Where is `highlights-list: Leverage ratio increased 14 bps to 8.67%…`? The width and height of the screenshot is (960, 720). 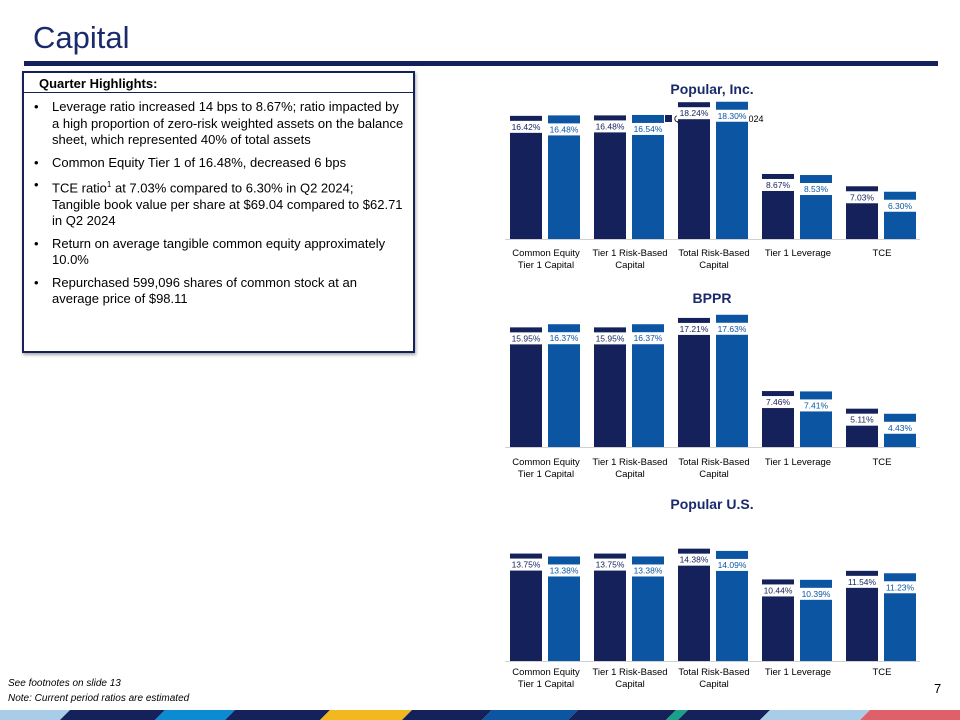
highlights-list: Leverage ratio increased 14 bps to 8.67%… is located at coordinates (219, 206).